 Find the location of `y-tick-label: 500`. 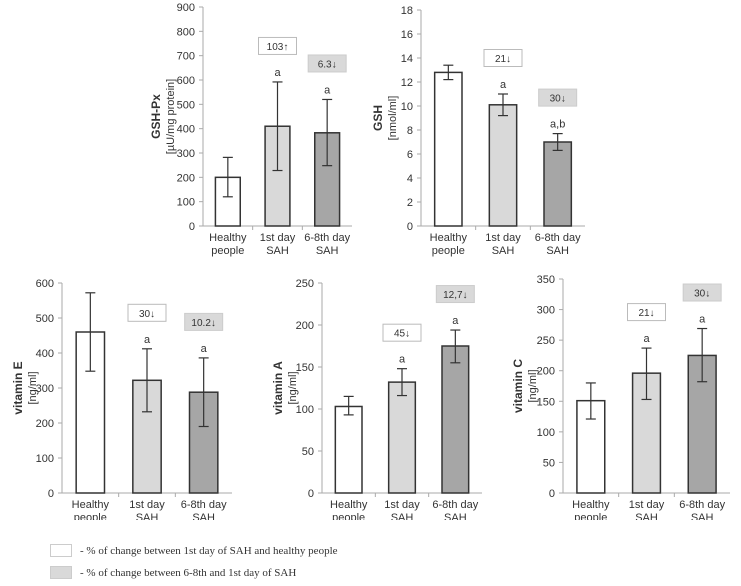

y-tick-label: 500 is located at coordinates (186, 105).